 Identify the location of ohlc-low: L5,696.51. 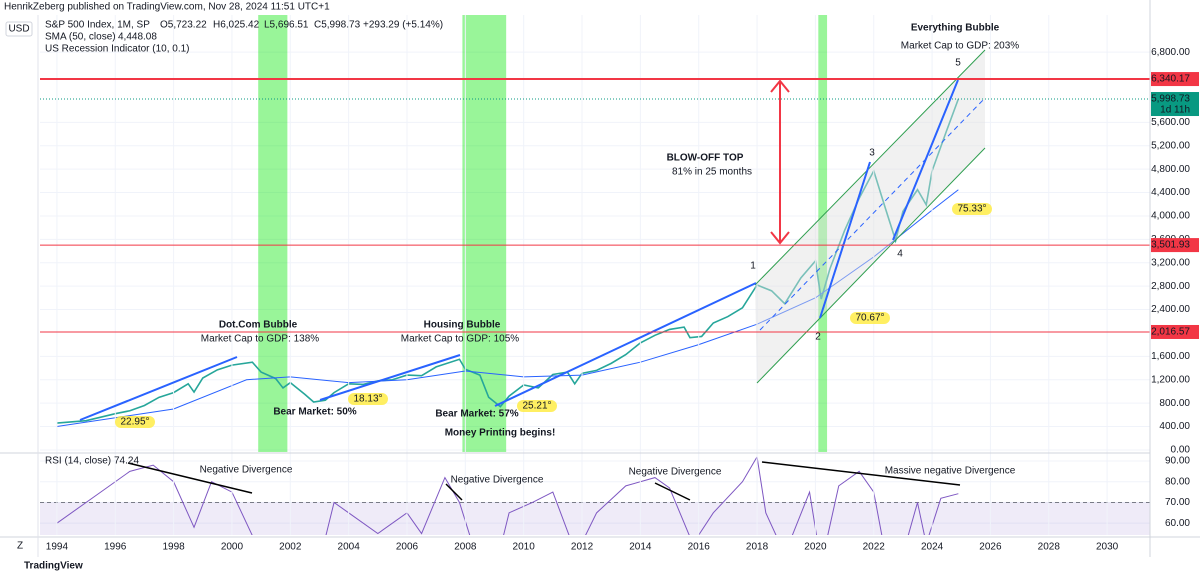
(286, 25).